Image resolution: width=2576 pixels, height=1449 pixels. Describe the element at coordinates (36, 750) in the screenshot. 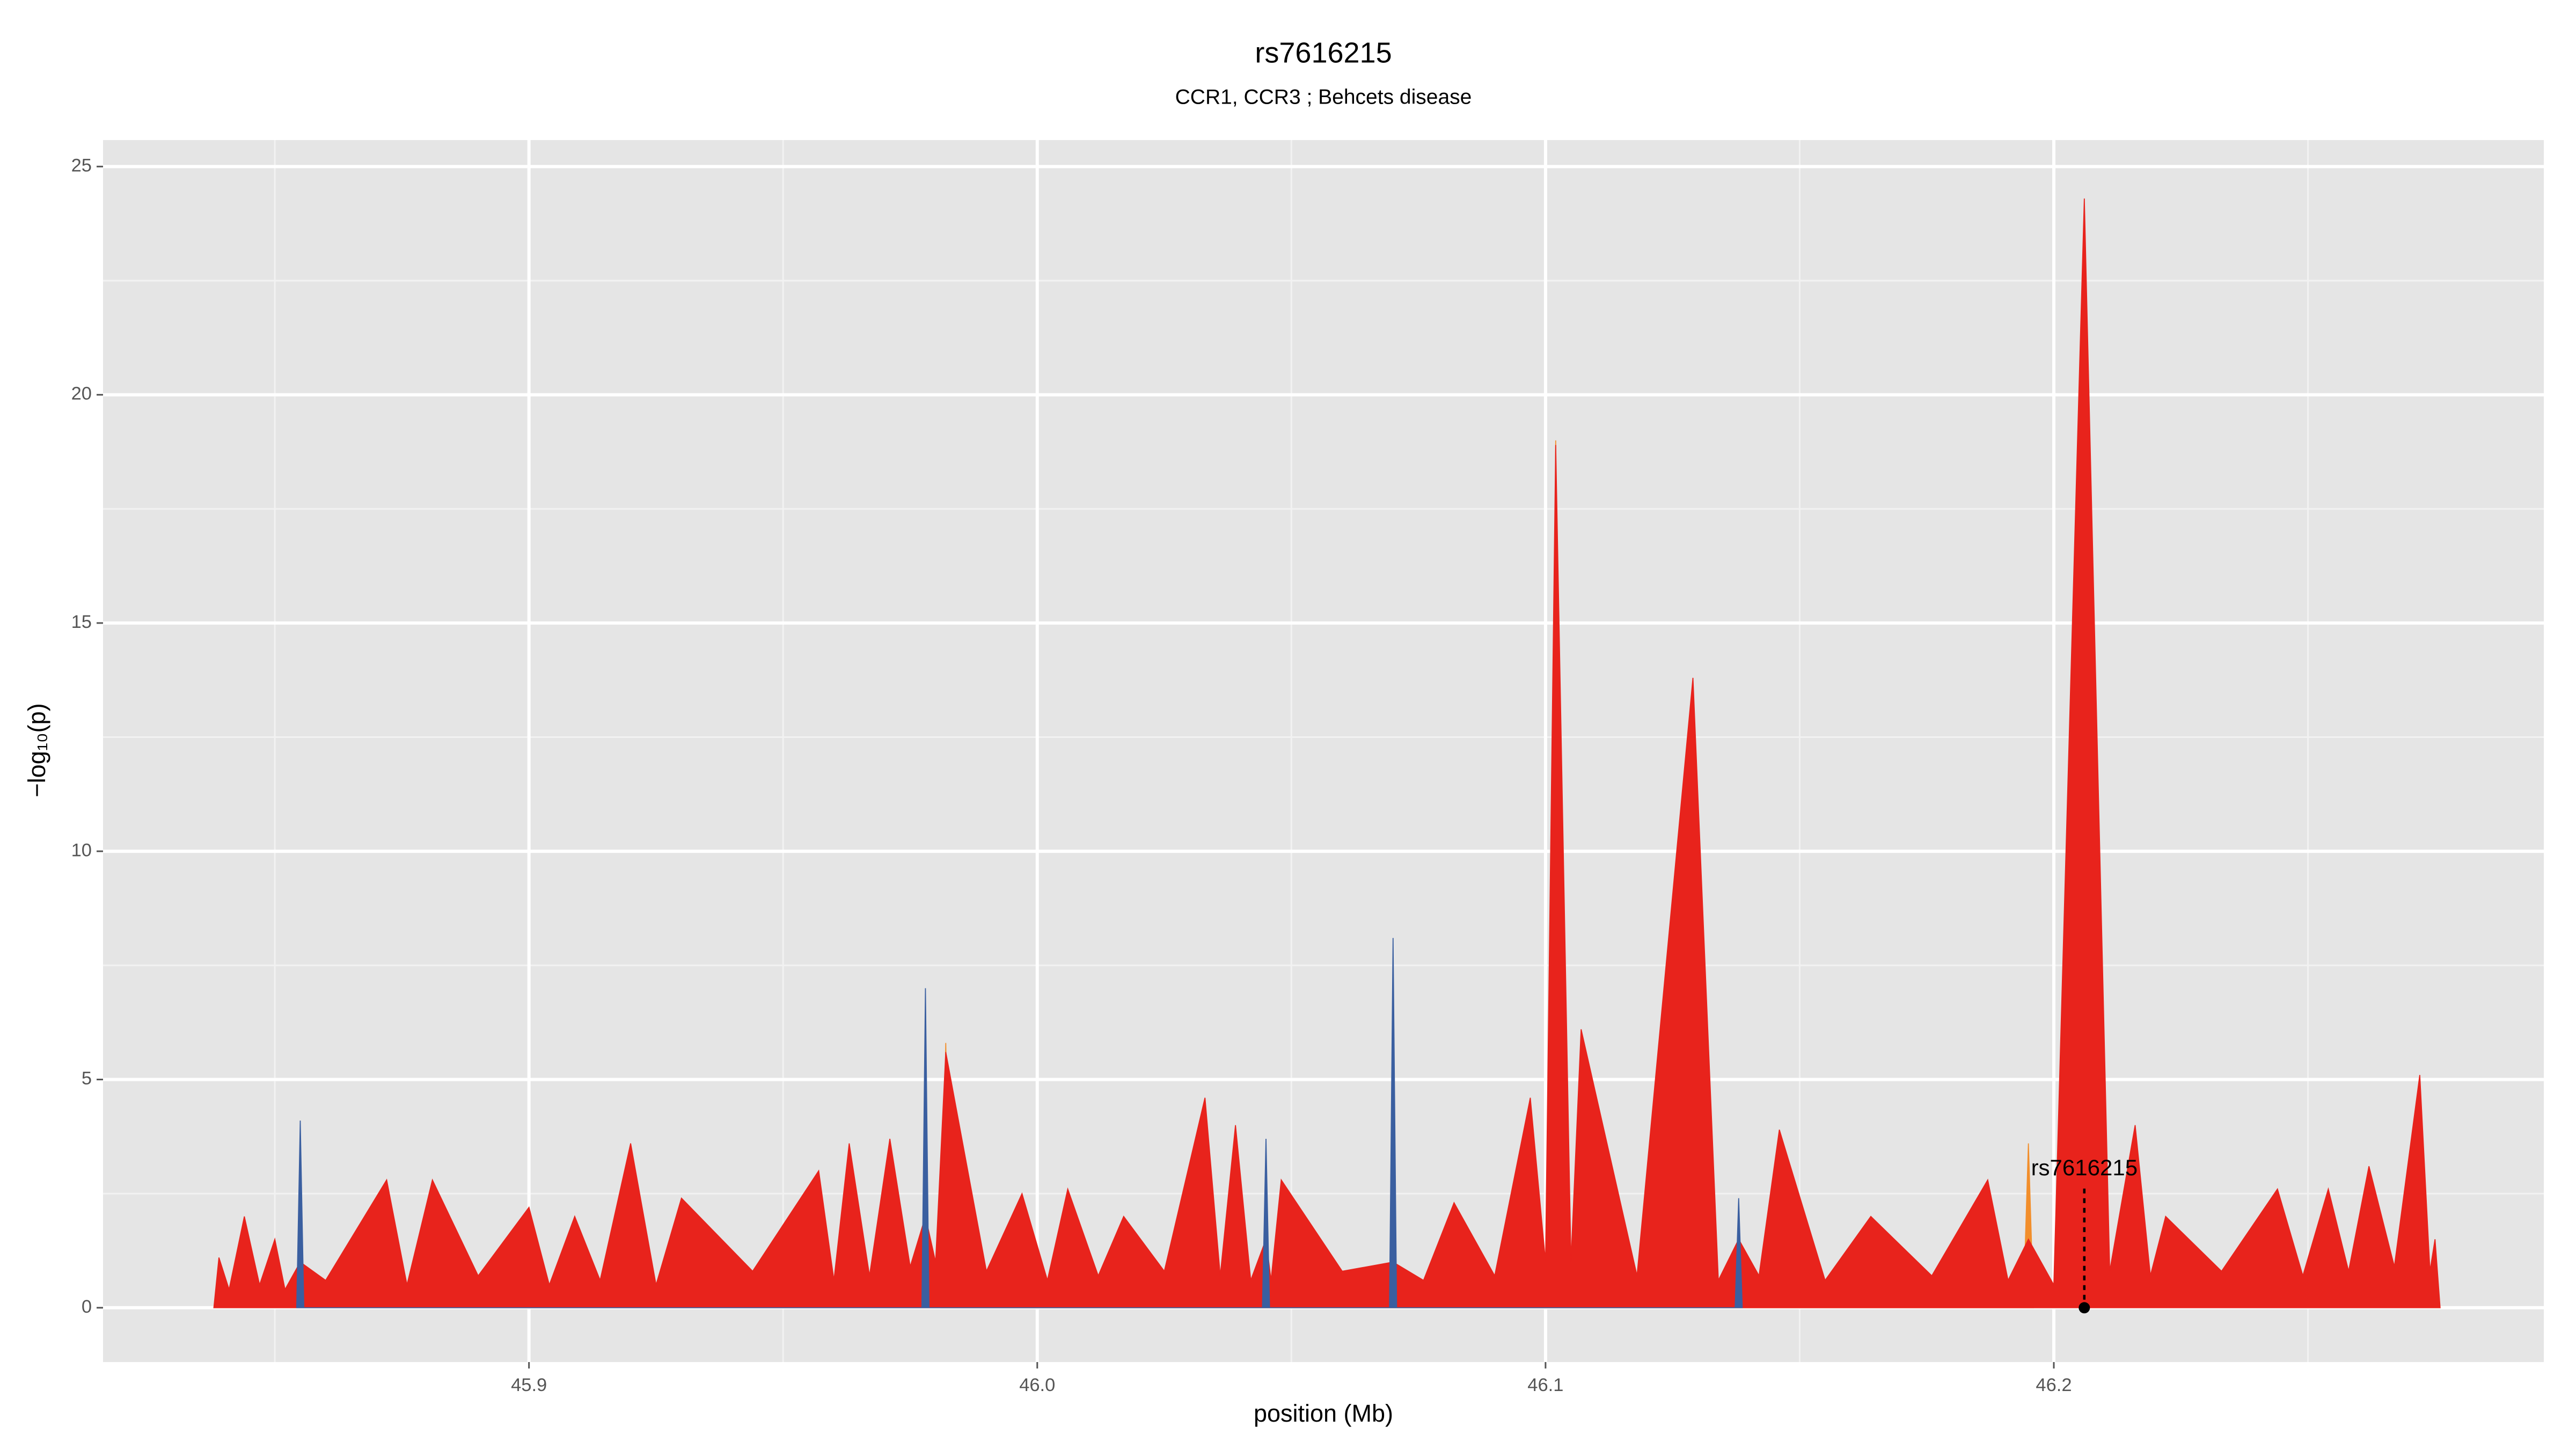

I see `y-axis-label: −log₁₀(p)` at that location.